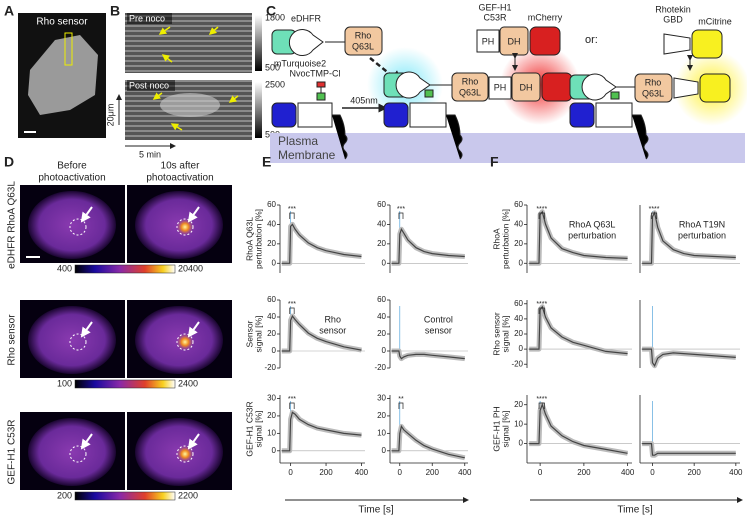 The image size is (747, 525). What do you see at coordinates (72, 340) in the screenshot?
I see `cell-signal` at bounding box center [72, 340].